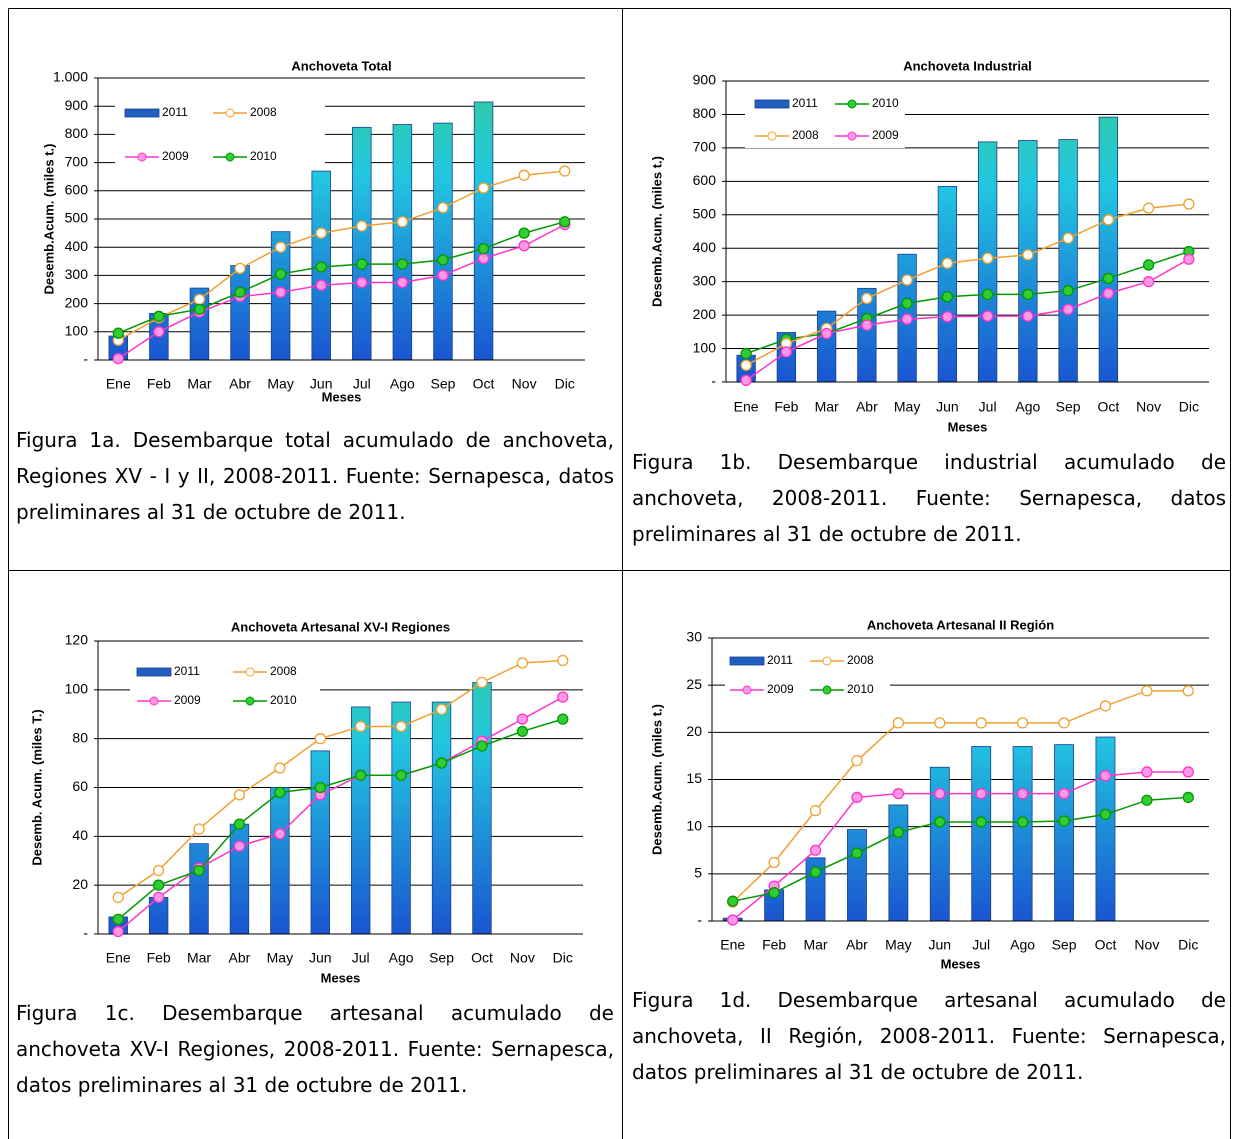 The width and height of the screenshot is (1239, 1139). I want to click on legend-label: 2011, so click(805, 103).